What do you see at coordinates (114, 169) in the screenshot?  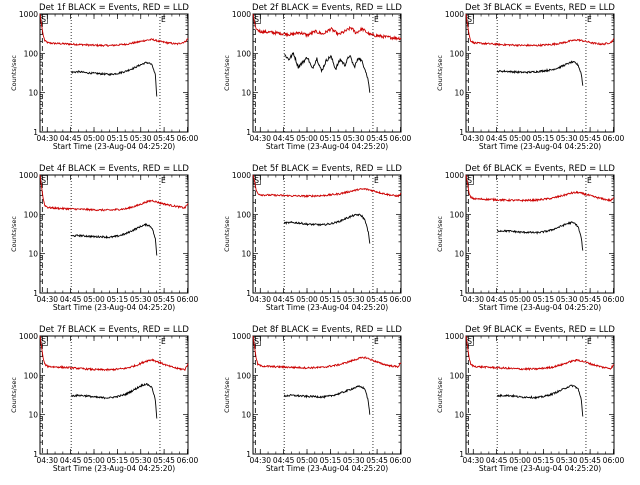 I see `panel-title: Det 4f BLACK = Events, RED = LLD` at bounding box center [114, 169].